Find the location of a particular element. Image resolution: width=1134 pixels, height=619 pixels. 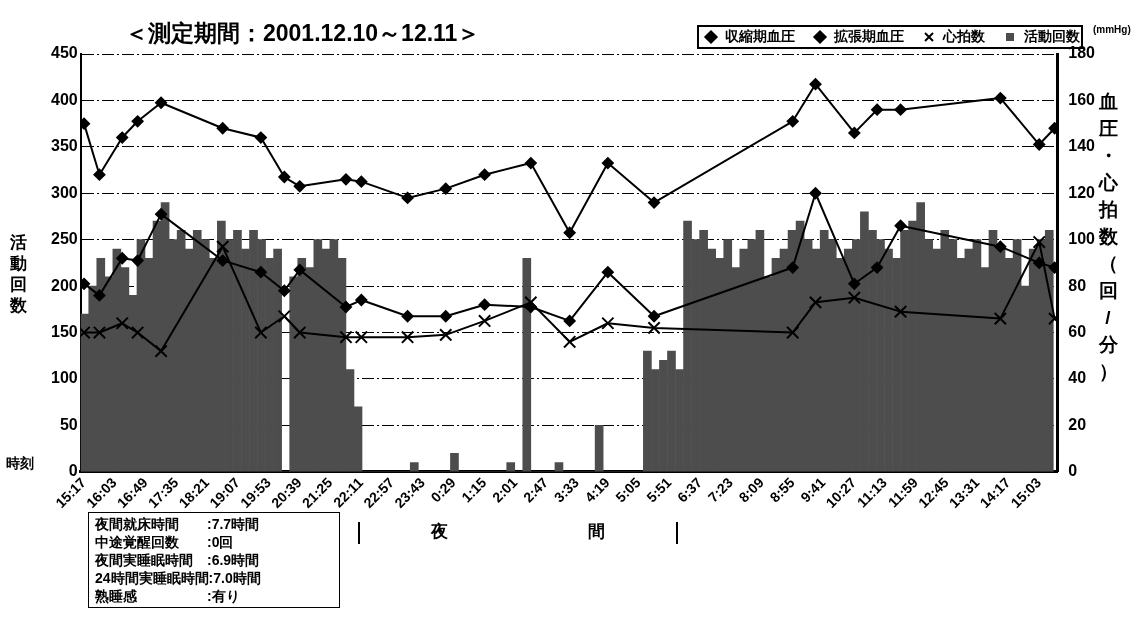

y2-tick-label: 100 is located at coordinates (1082, 239).